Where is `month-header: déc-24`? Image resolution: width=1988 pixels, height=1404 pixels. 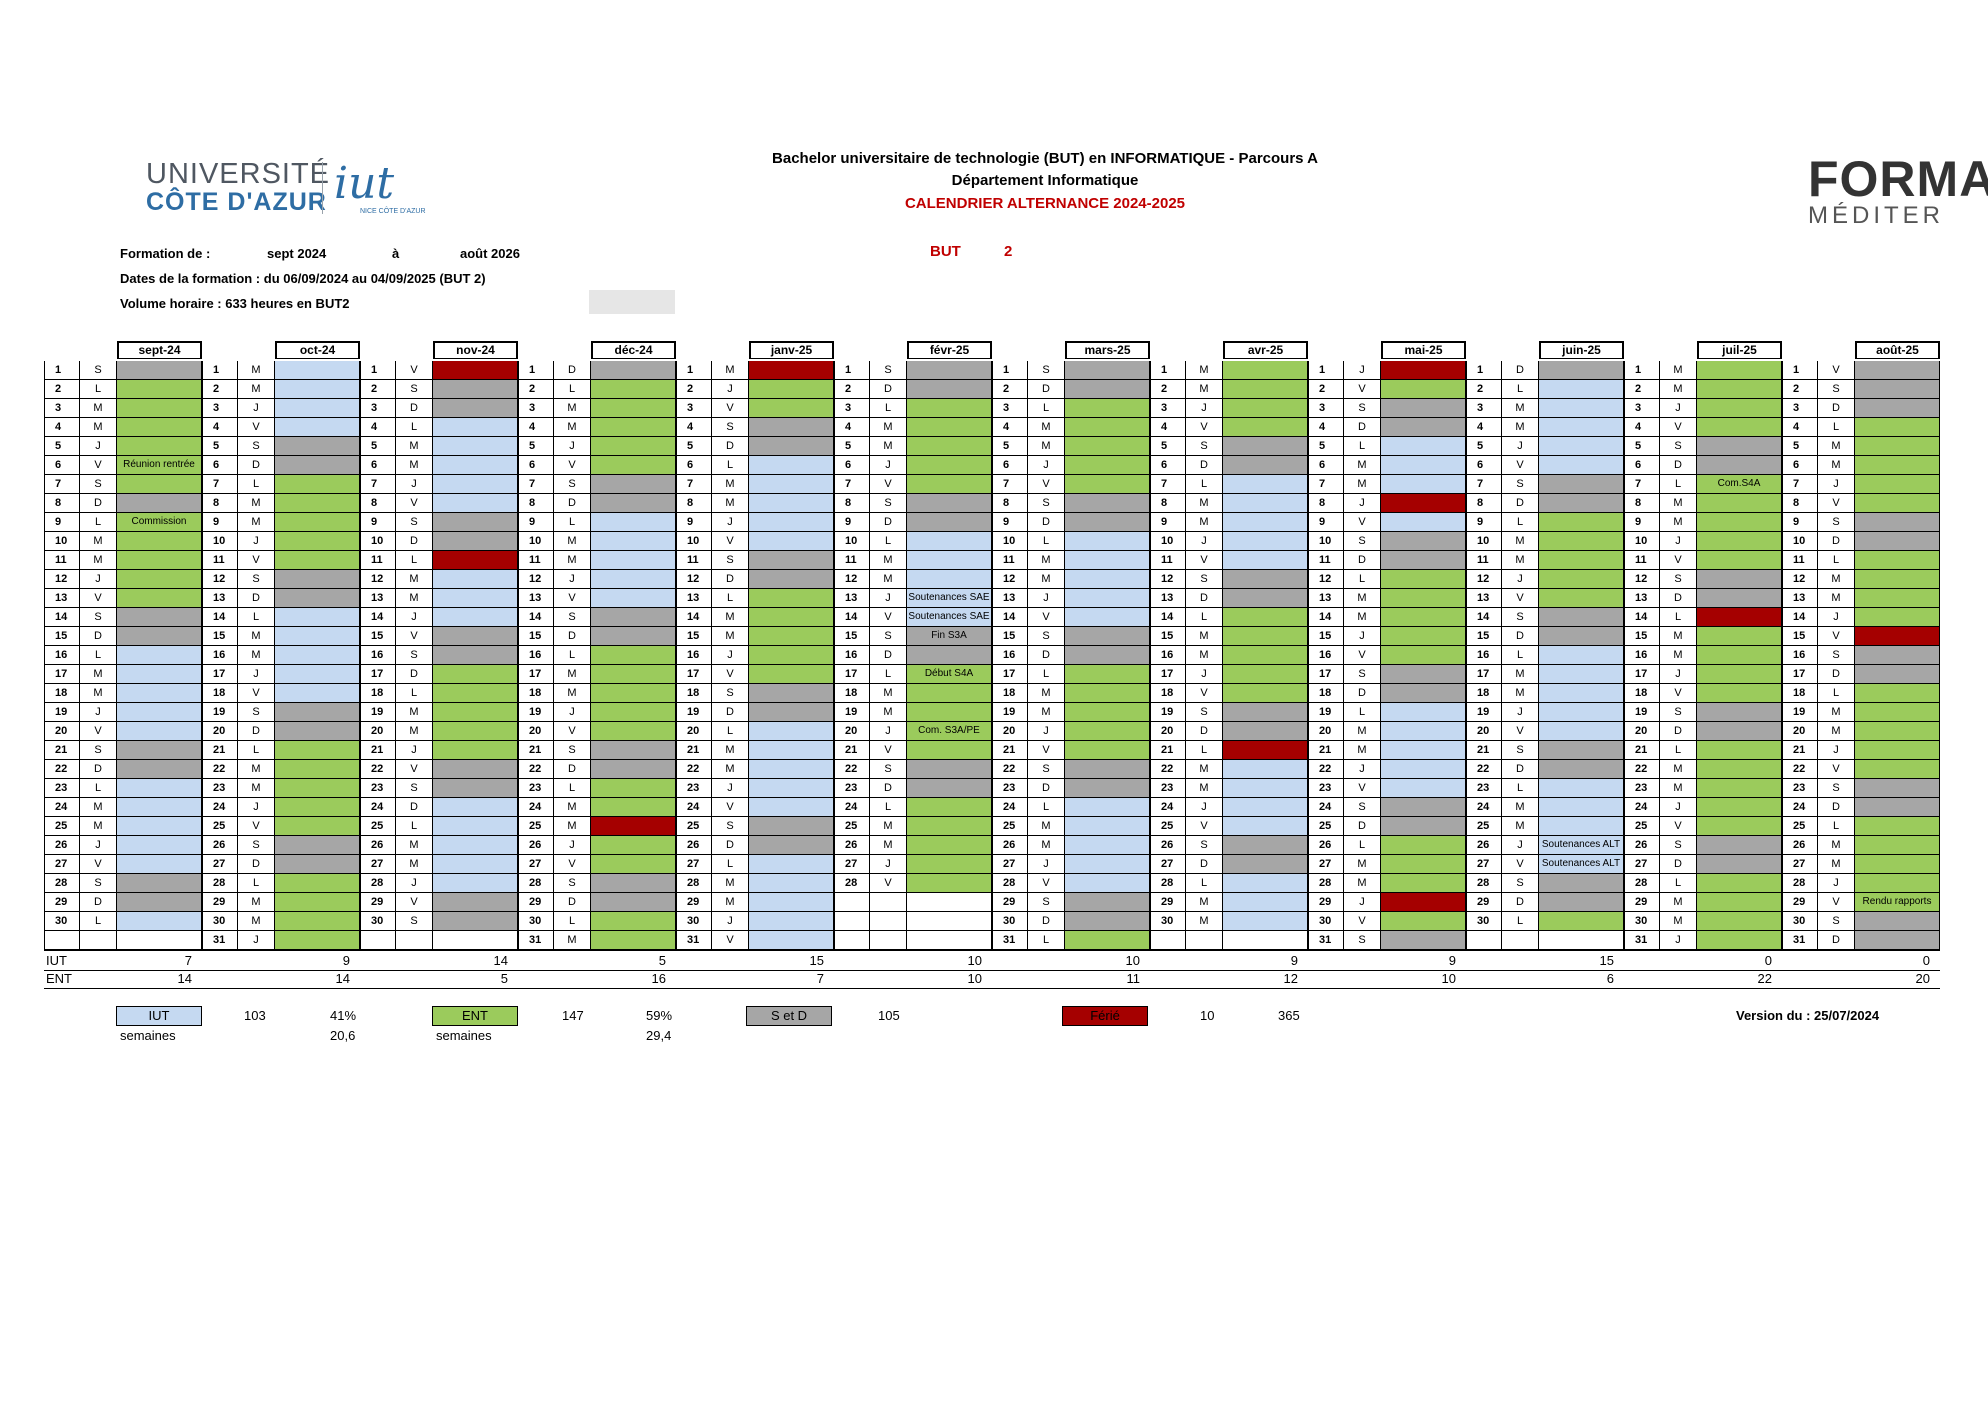
month-header: déc-24 is located at coordinates (633, 350).